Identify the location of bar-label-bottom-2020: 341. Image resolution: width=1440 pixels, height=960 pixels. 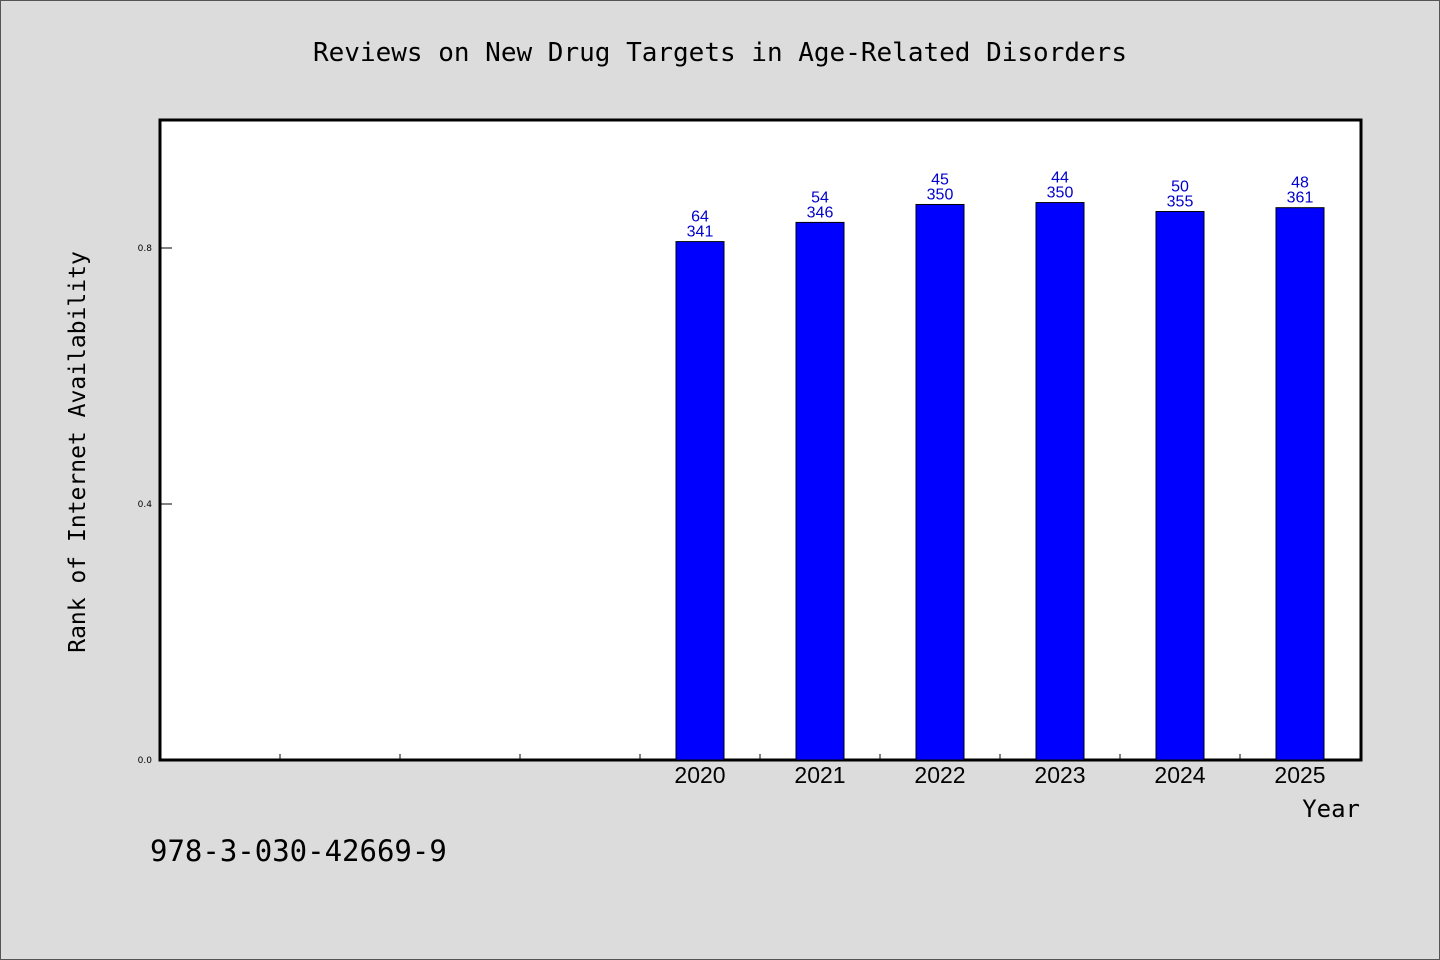
(700, 232).